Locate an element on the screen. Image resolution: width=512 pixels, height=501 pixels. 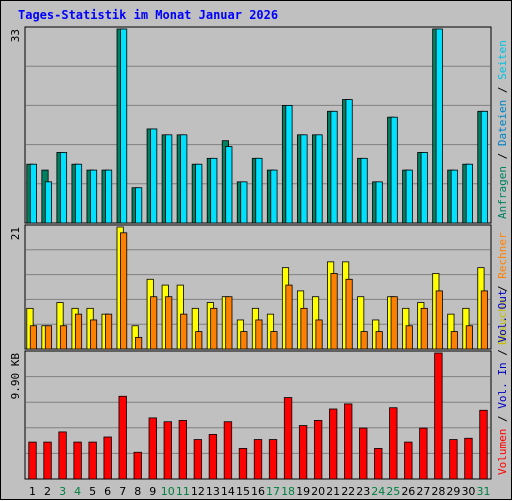
x-tick-label-day-20: 20 is located at coordinates (318, 491).